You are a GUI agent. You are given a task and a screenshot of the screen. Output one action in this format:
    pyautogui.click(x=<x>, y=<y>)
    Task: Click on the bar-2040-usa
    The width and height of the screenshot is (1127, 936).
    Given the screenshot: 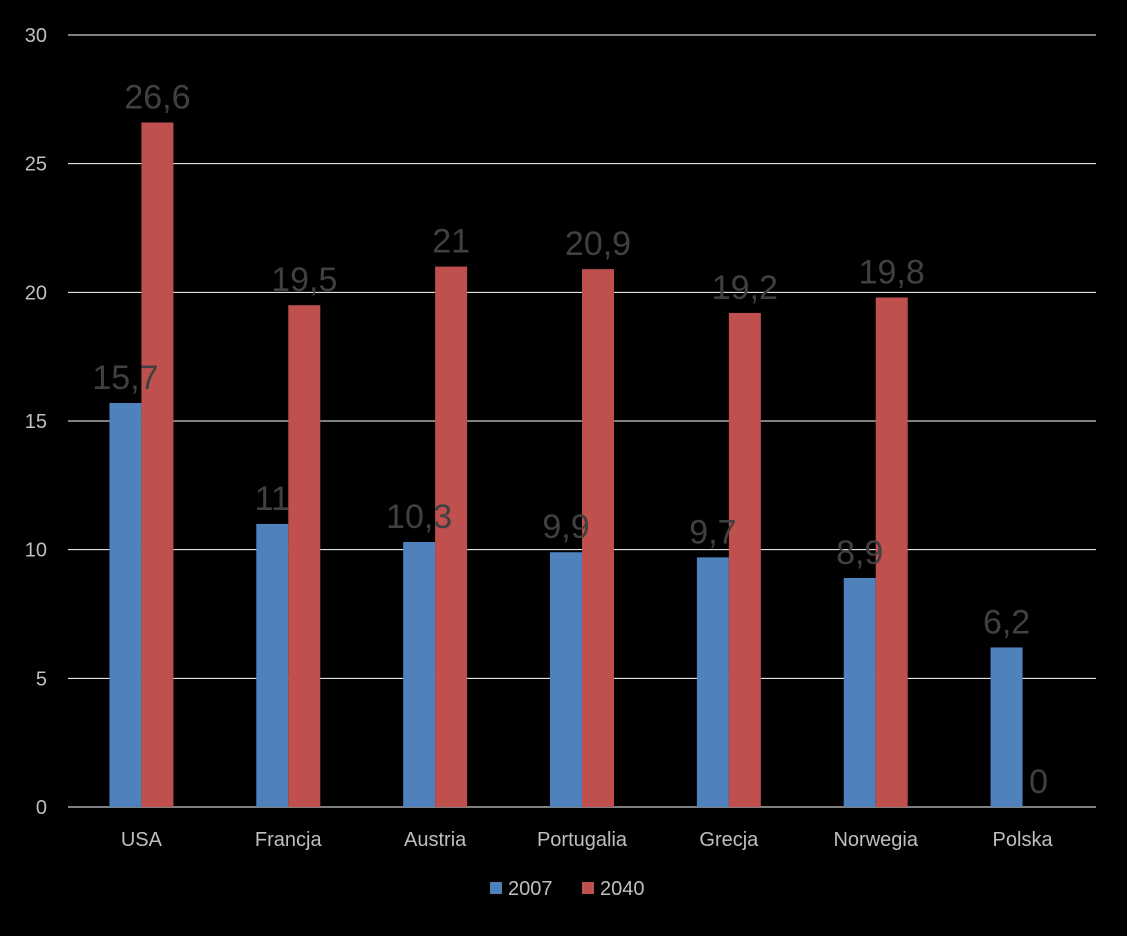 What is the action you would take?
    pyautogui.click(x=157, y=464)
    